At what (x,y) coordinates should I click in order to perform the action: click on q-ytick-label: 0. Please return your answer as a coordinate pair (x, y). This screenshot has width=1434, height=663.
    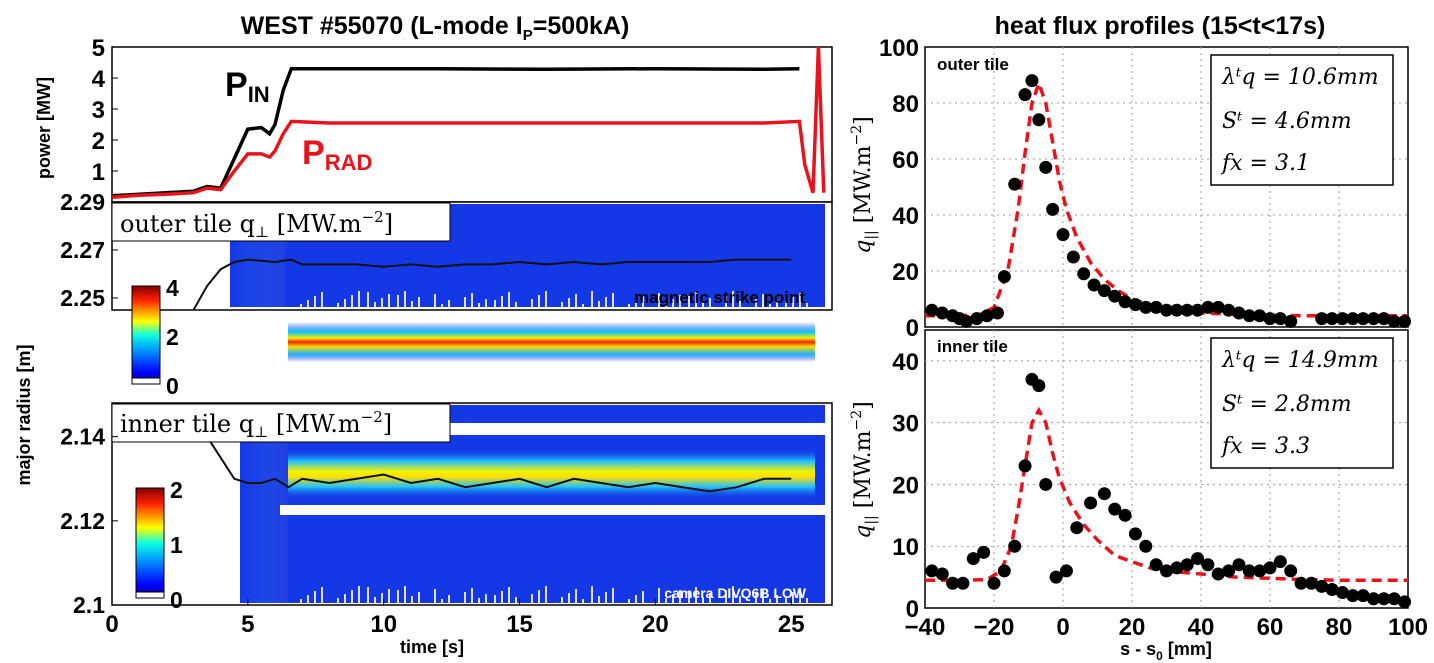
    Looking at the image, I should click on (912, 609).